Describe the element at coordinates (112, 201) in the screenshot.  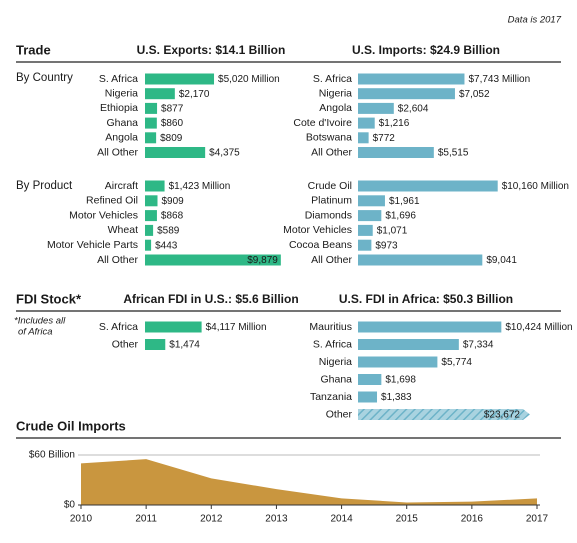
I see `category-label: Refined Oil` at that location.